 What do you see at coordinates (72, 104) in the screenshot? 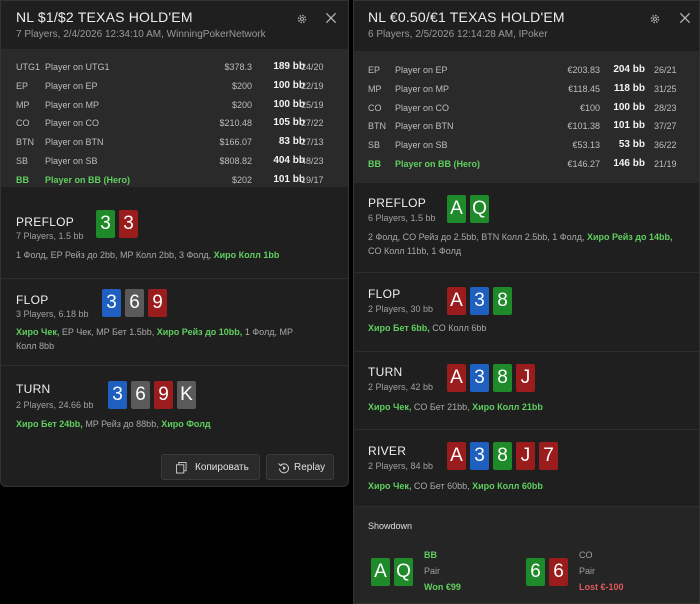
I see `player-name: Player on MP` at bounding box center [72, 104].